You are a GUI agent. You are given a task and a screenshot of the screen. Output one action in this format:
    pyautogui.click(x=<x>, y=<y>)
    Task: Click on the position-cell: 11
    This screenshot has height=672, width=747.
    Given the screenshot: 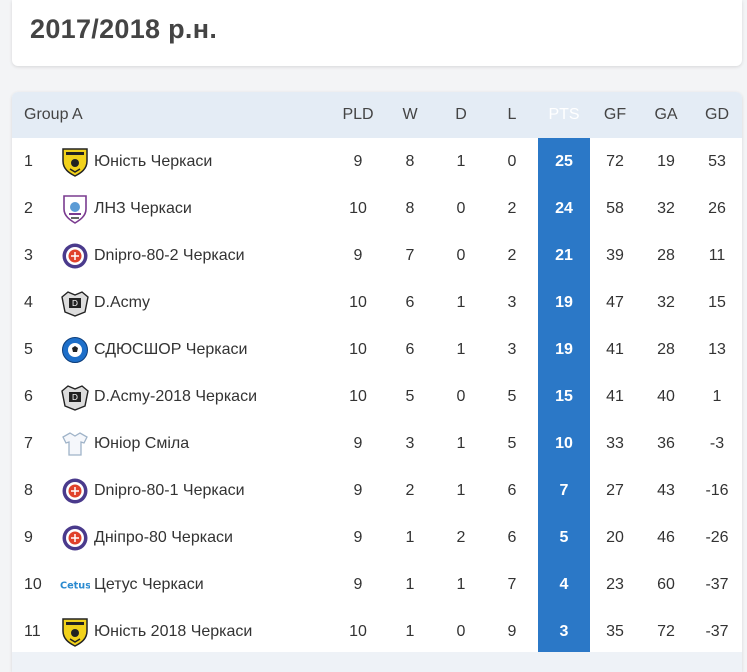 What is the action you would take?
    pyautogui.click(x=32, y=631)
    